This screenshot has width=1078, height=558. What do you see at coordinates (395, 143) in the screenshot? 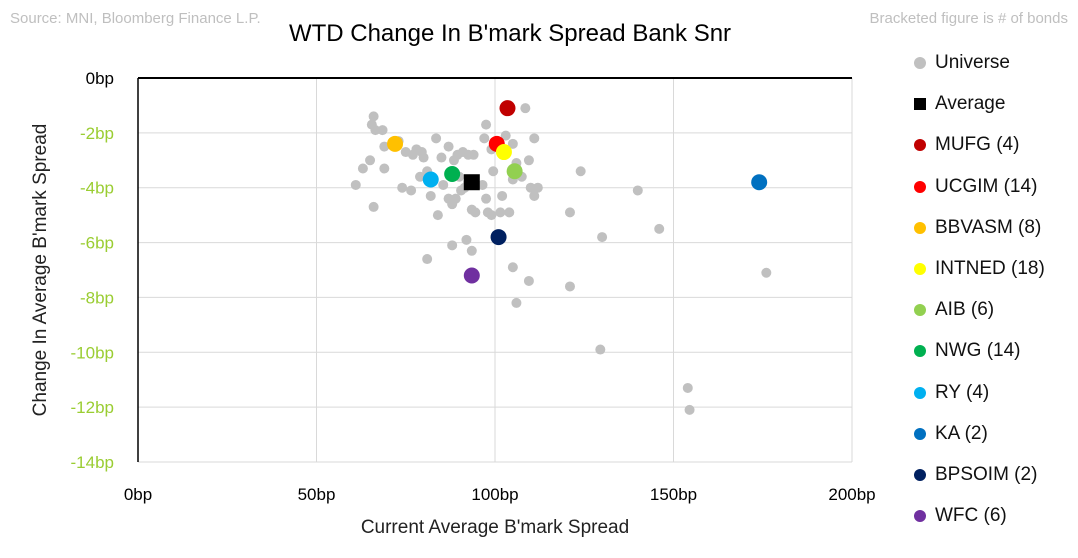
I see `bbvasm-point` at bounding box center [395, 143].